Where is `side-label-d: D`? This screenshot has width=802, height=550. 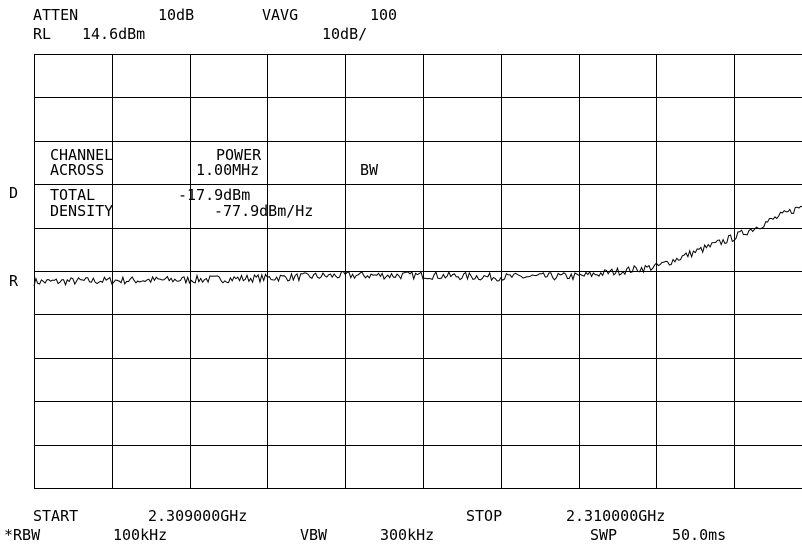 side-label-d: D is located at coordinates (14, 193).